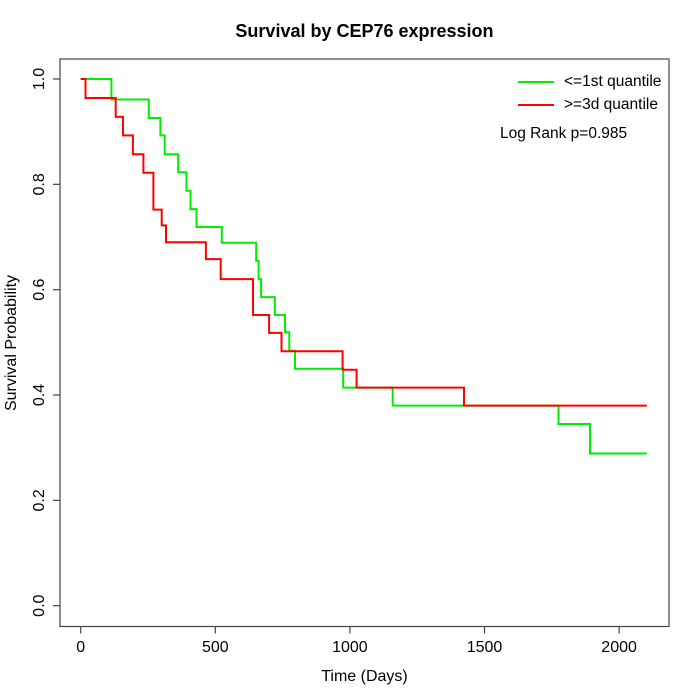 Image resolution: width=700 pixels, height=700 pixels. What do you see at coordinates (80, 647) in the screenshot?
I see `x-tick-label: 0` at bounding box center [80, 647].